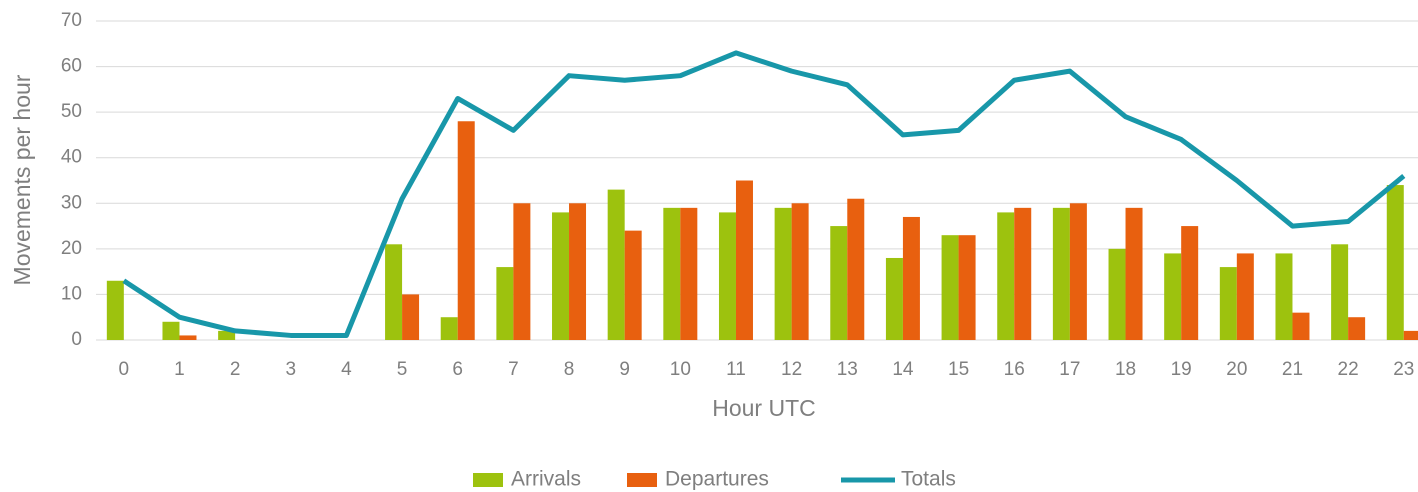  Describe the element at coordinates (958, 369) in the screenshot. I see `x-tick-label: 15` at that location.